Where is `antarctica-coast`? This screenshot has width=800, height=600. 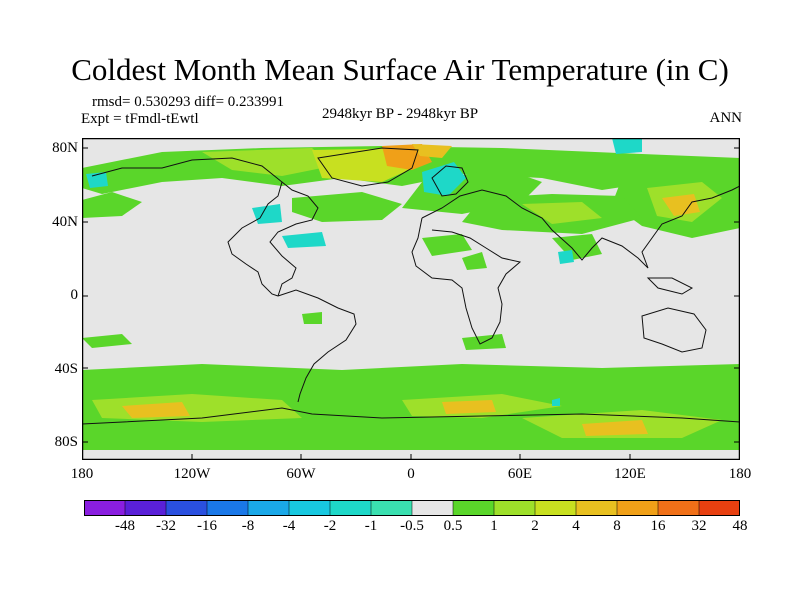 antarctica-coast is located at coordinates (411, 416).